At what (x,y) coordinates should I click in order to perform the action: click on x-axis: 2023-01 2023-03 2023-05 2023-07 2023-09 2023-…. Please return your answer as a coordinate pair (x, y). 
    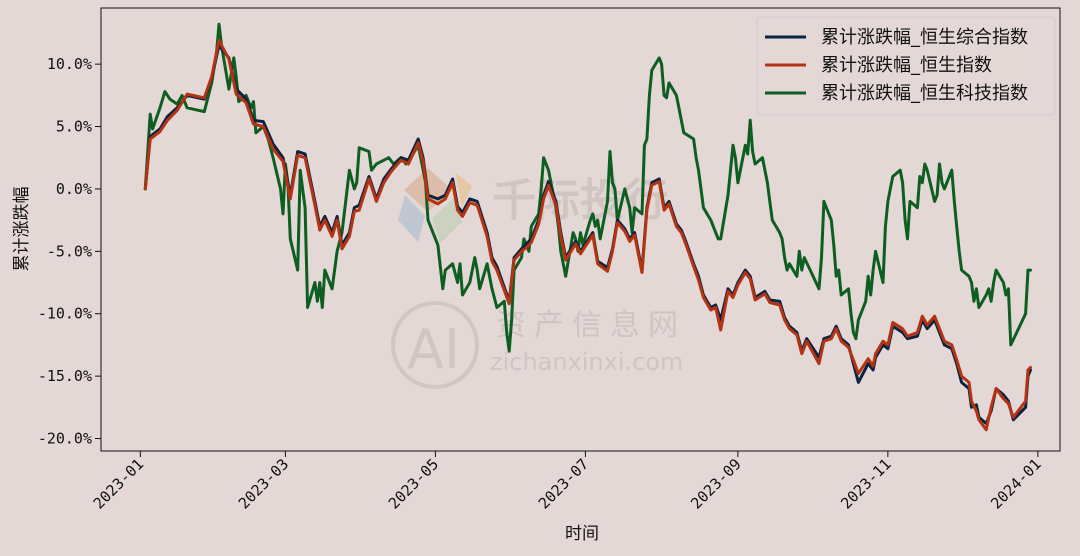
    Looking at the image, I should click on (567, 482).